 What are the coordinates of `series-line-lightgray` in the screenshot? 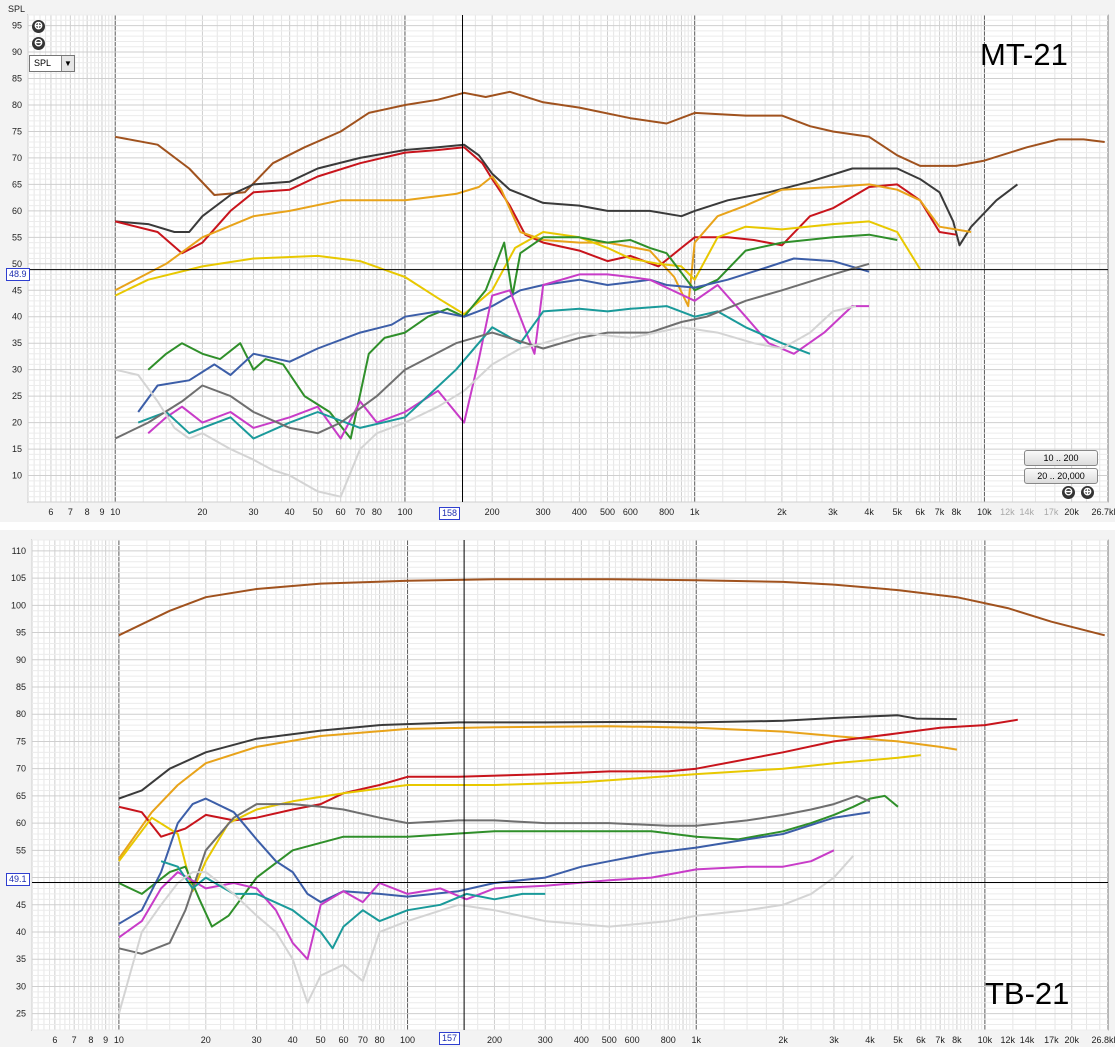 It's located at (486, 934).